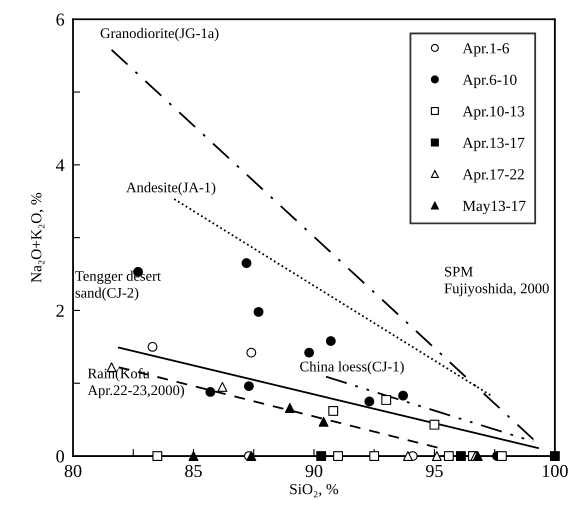 The image size is (575, 520). What do you see at coordinates (434, 471) in the screenshot?
I see `x-tick-label: 95` at bounding box center [434, 471].